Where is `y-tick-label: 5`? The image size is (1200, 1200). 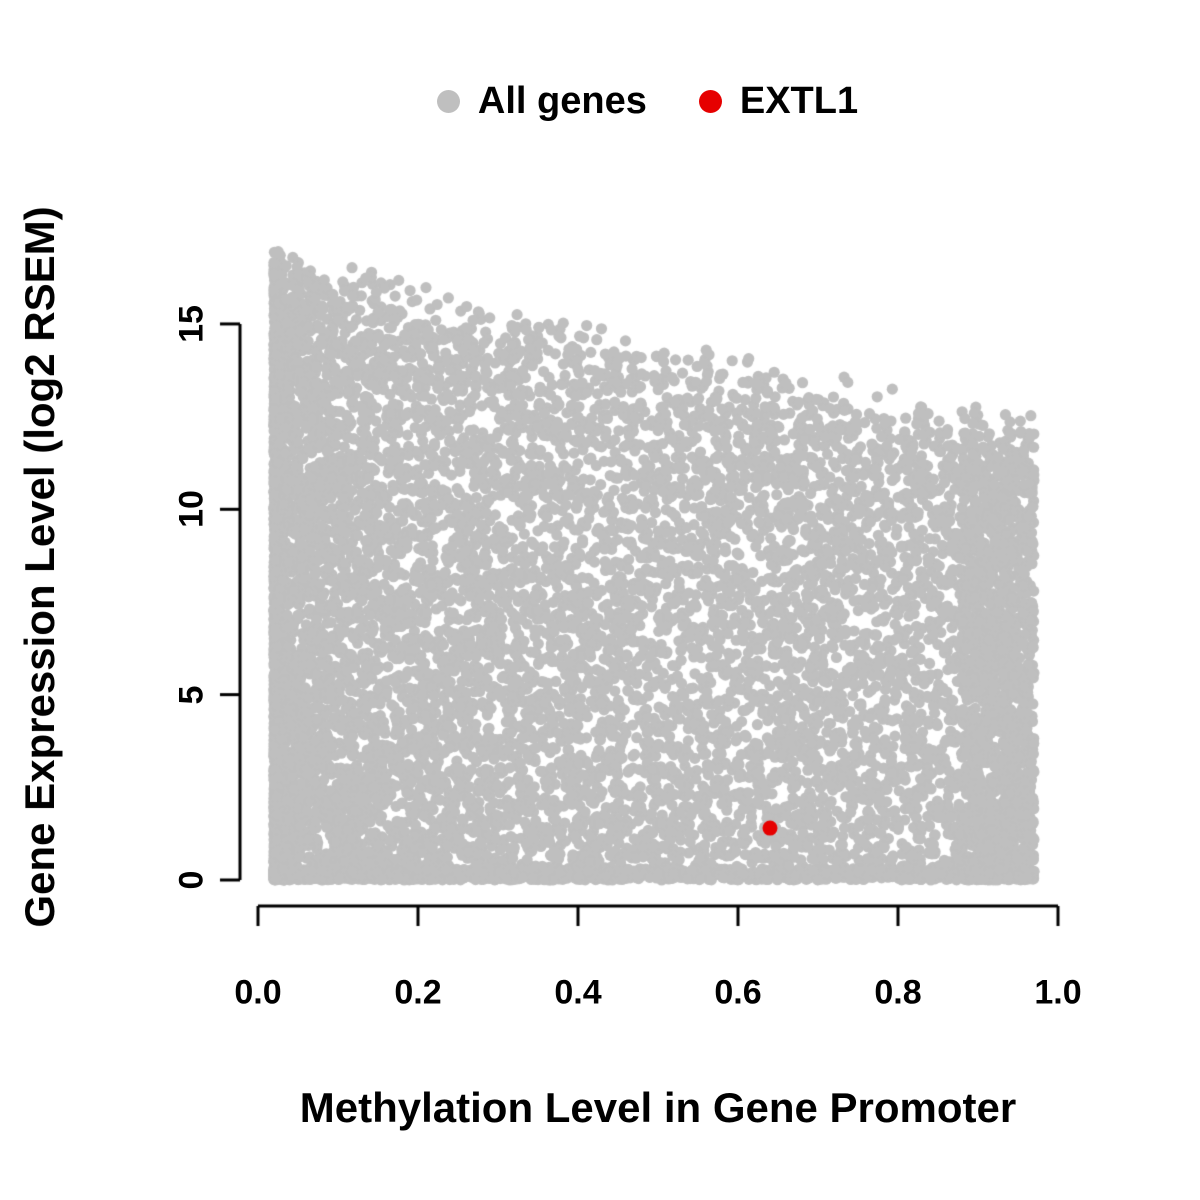
y-tick-label: 5 is located at coordinates (191, 695).